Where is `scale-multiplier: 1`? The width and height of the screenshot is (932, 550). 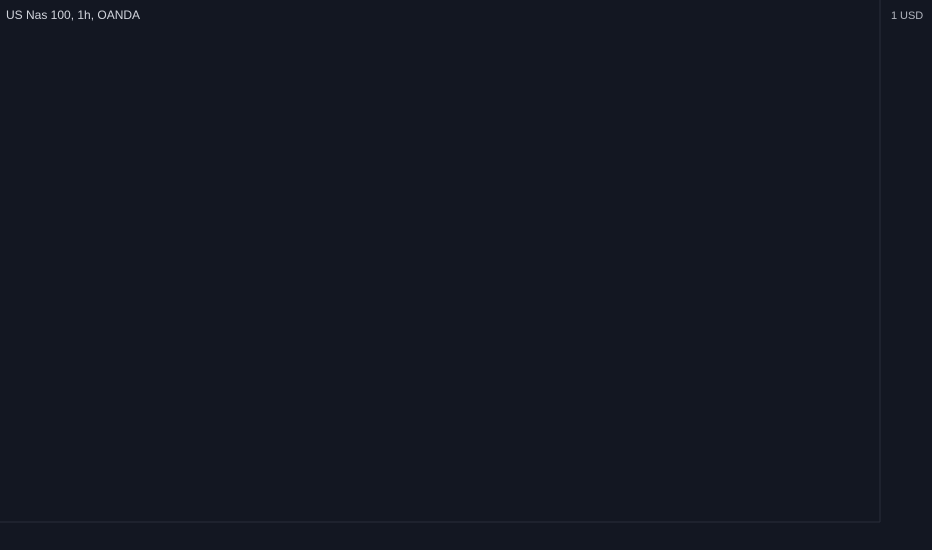 scale-multiplier: 1 is located at coordinates (894, 16).